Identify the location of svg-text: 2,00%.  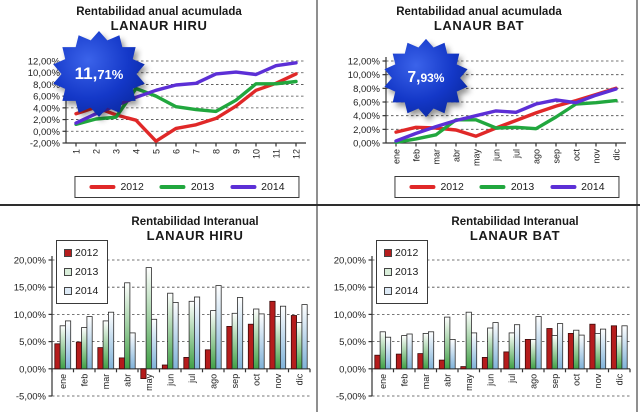
(366, 130).